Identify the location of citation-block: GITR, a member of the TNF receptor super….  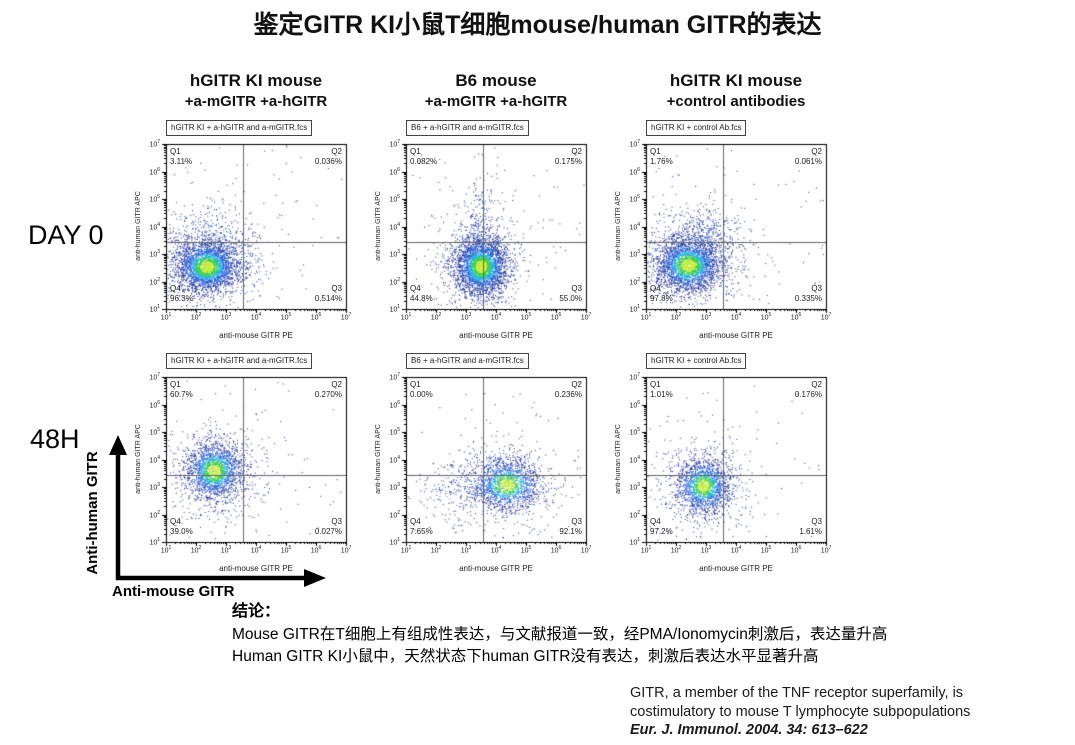
(800, 712).